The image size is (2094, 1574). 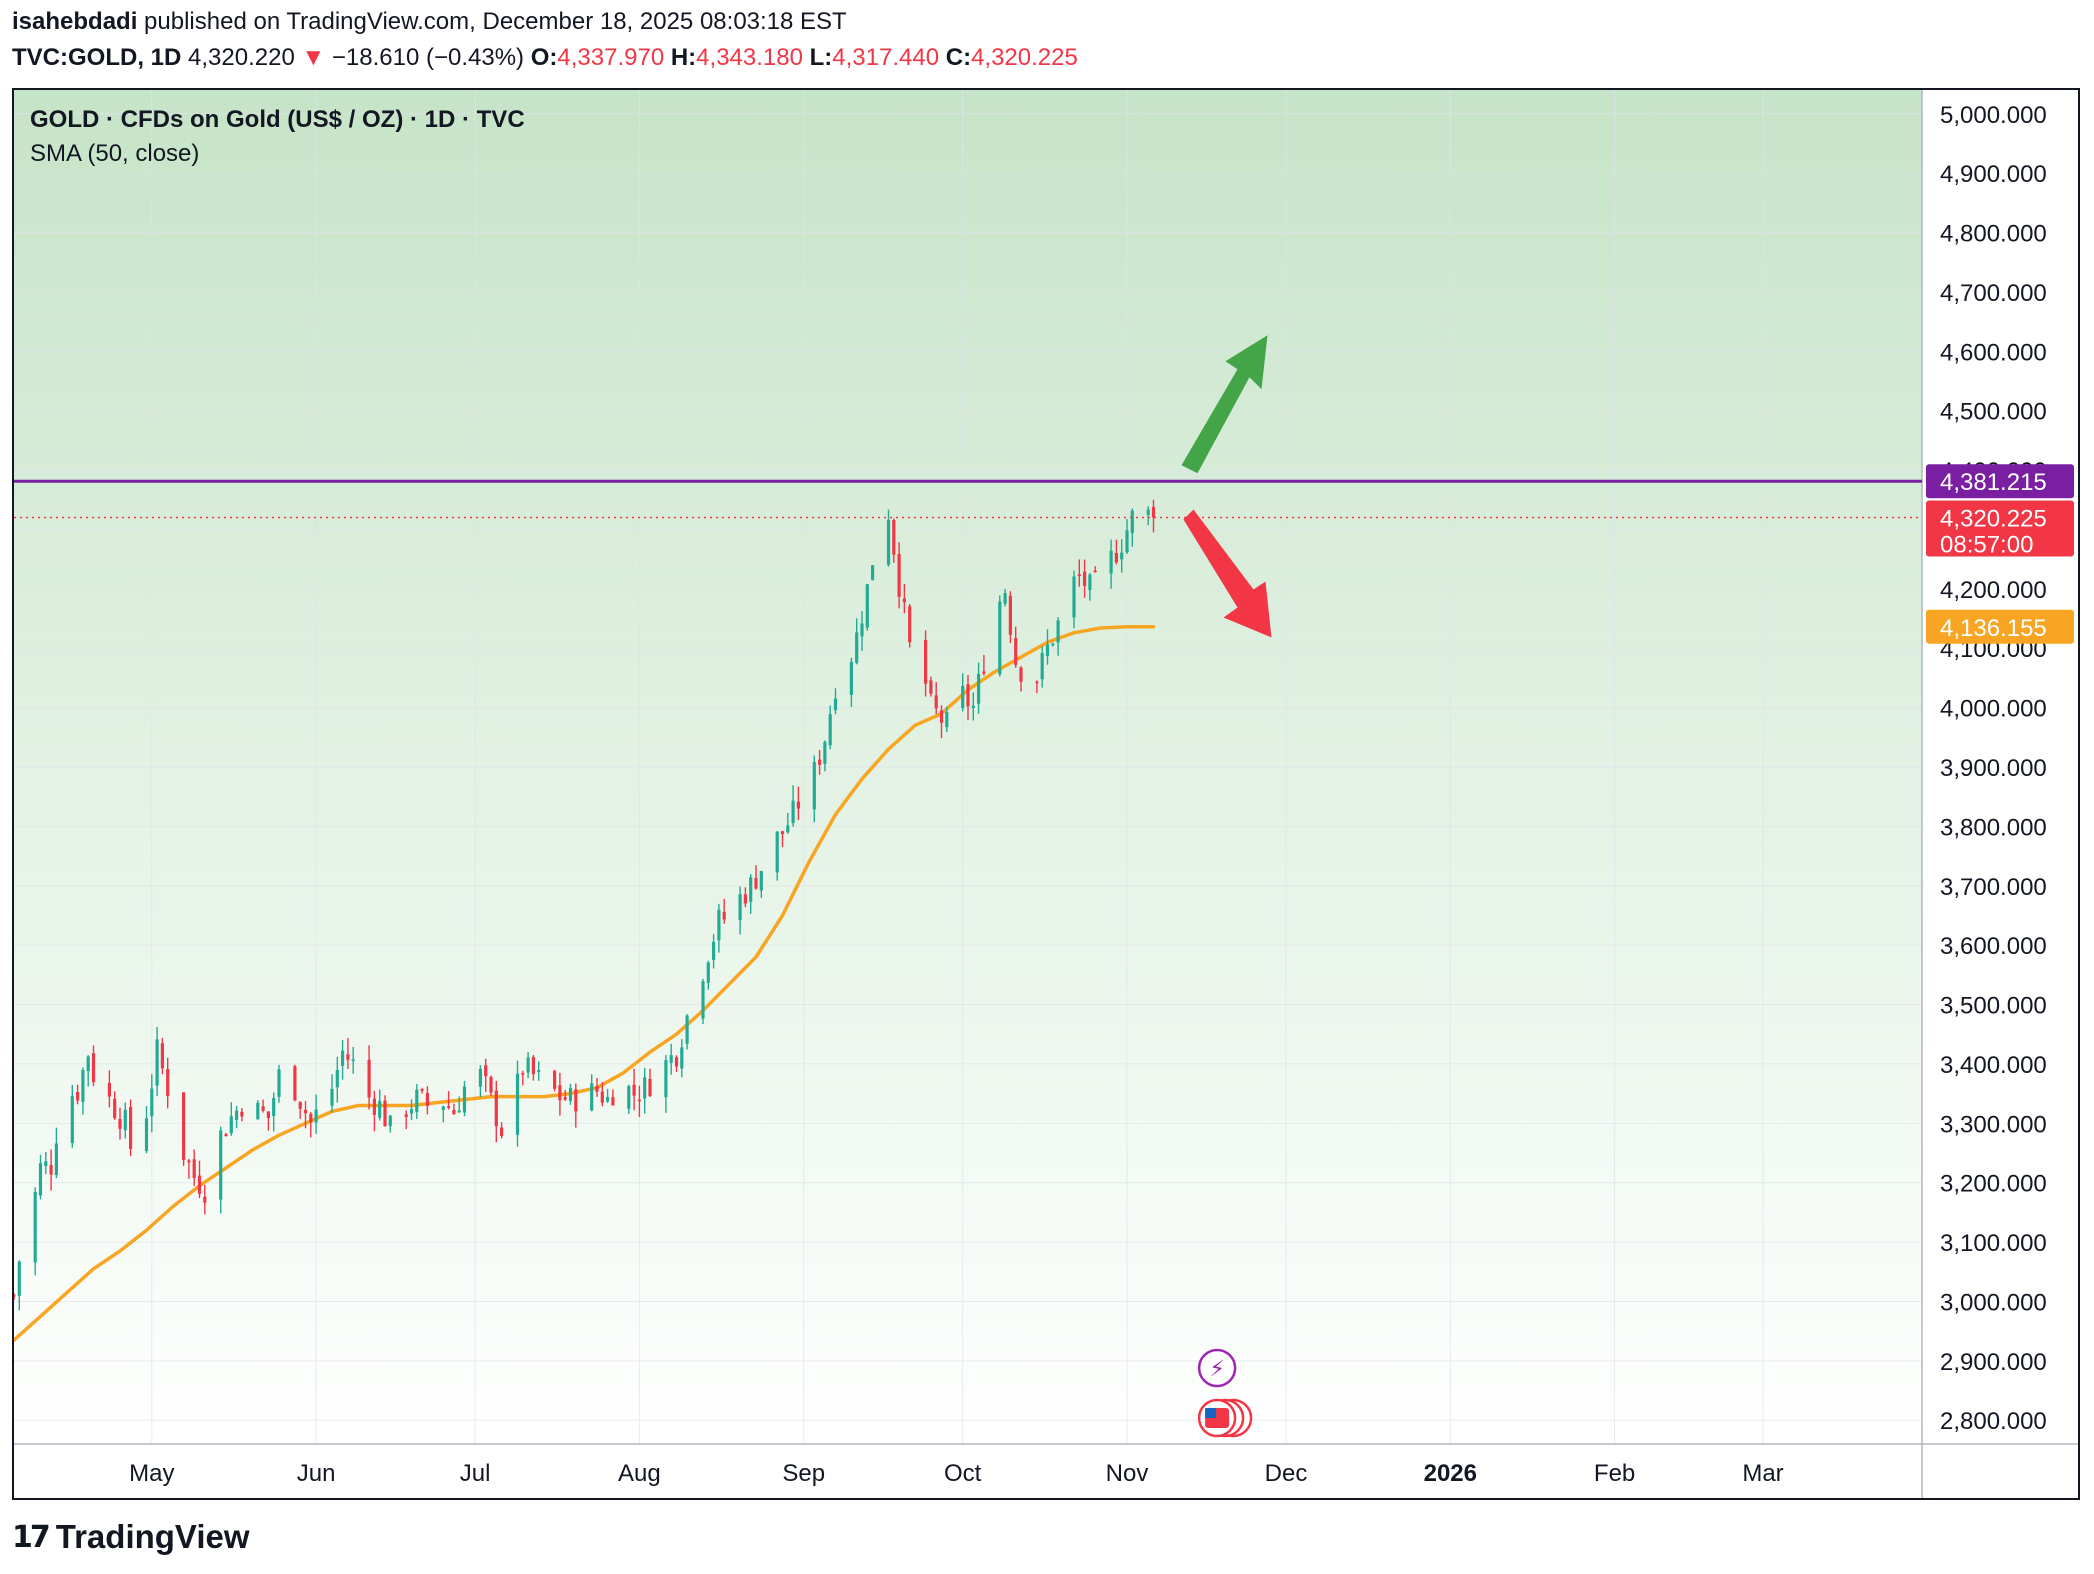 I want to click on time-tick-label: Nov, so click(x=1127, y=1473).